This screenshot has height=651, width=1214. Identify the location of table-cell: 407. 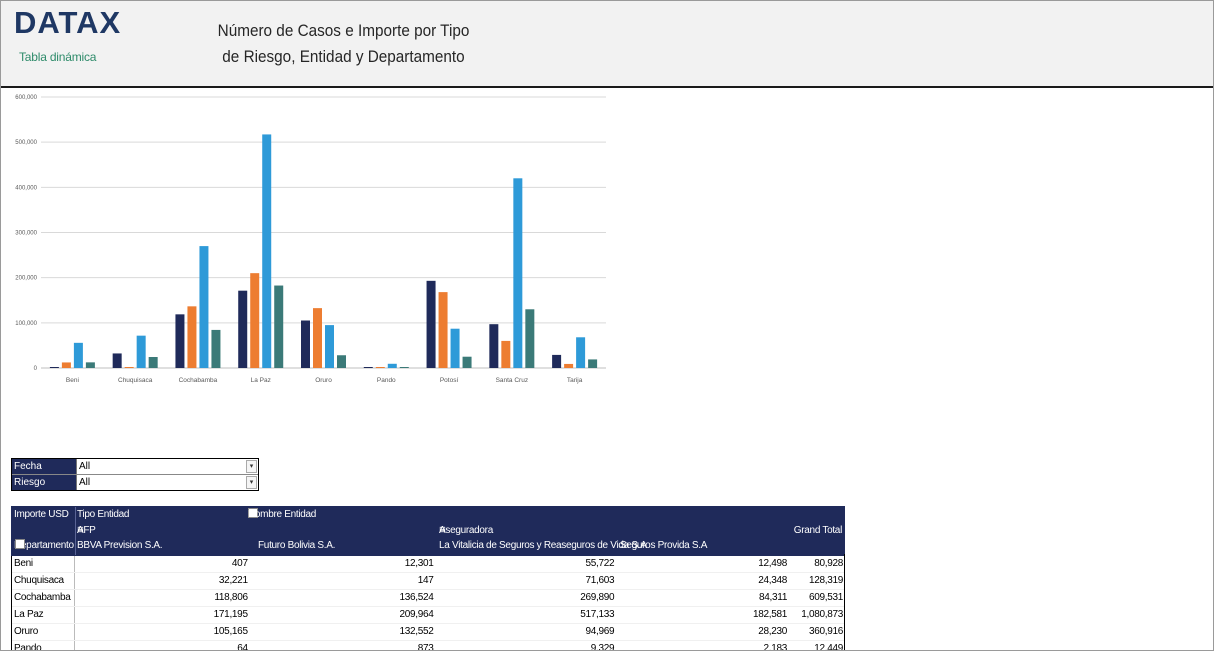
(239, 563).